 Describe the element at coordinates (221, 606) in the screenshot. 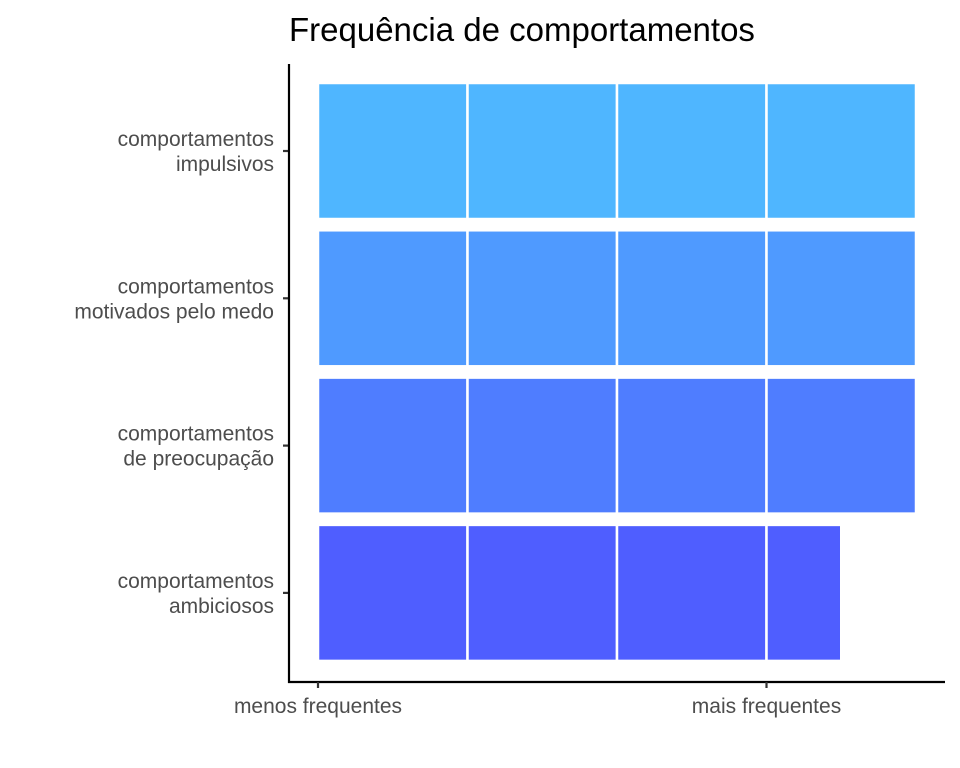

I see `y-tick-label-line: ambiciosos` at that location.